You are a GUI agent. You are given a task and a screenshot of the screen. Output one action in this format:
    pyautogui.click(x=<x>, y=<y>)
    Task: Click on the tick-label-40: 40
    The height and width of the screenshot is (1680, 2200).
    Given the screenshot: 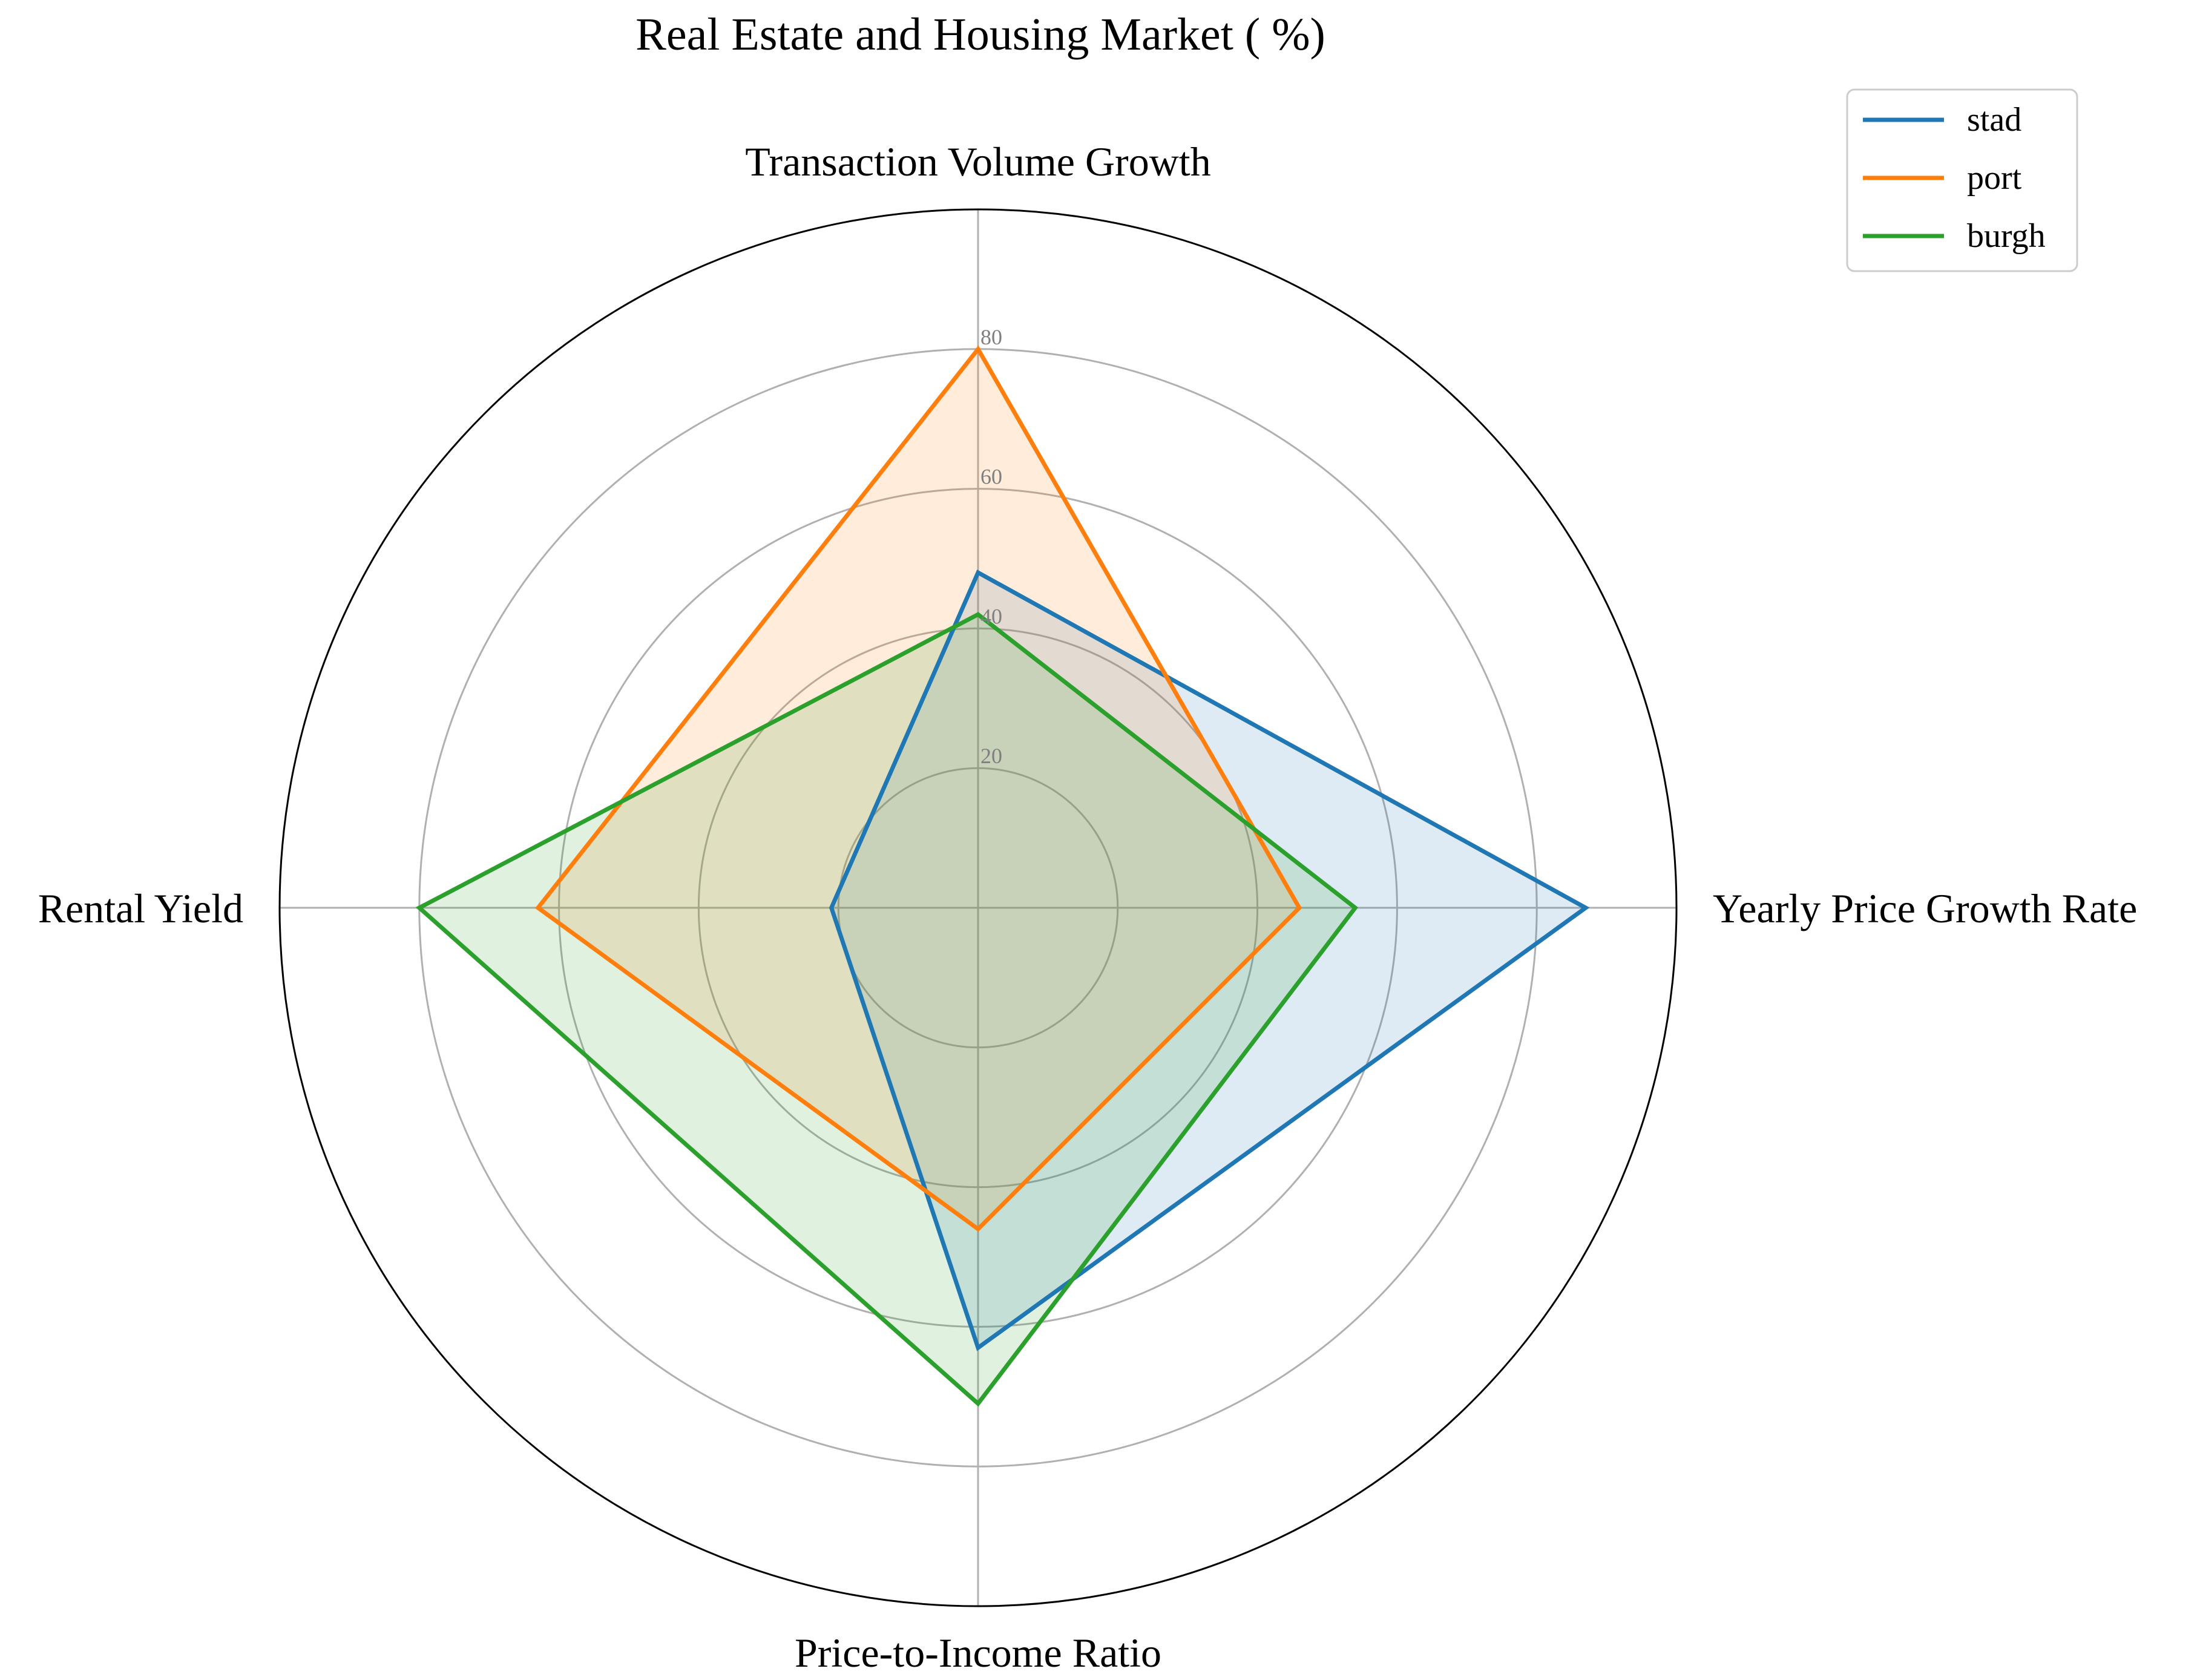 What is the action you would take?
    pyautogui.click(x=991, y=616)
    